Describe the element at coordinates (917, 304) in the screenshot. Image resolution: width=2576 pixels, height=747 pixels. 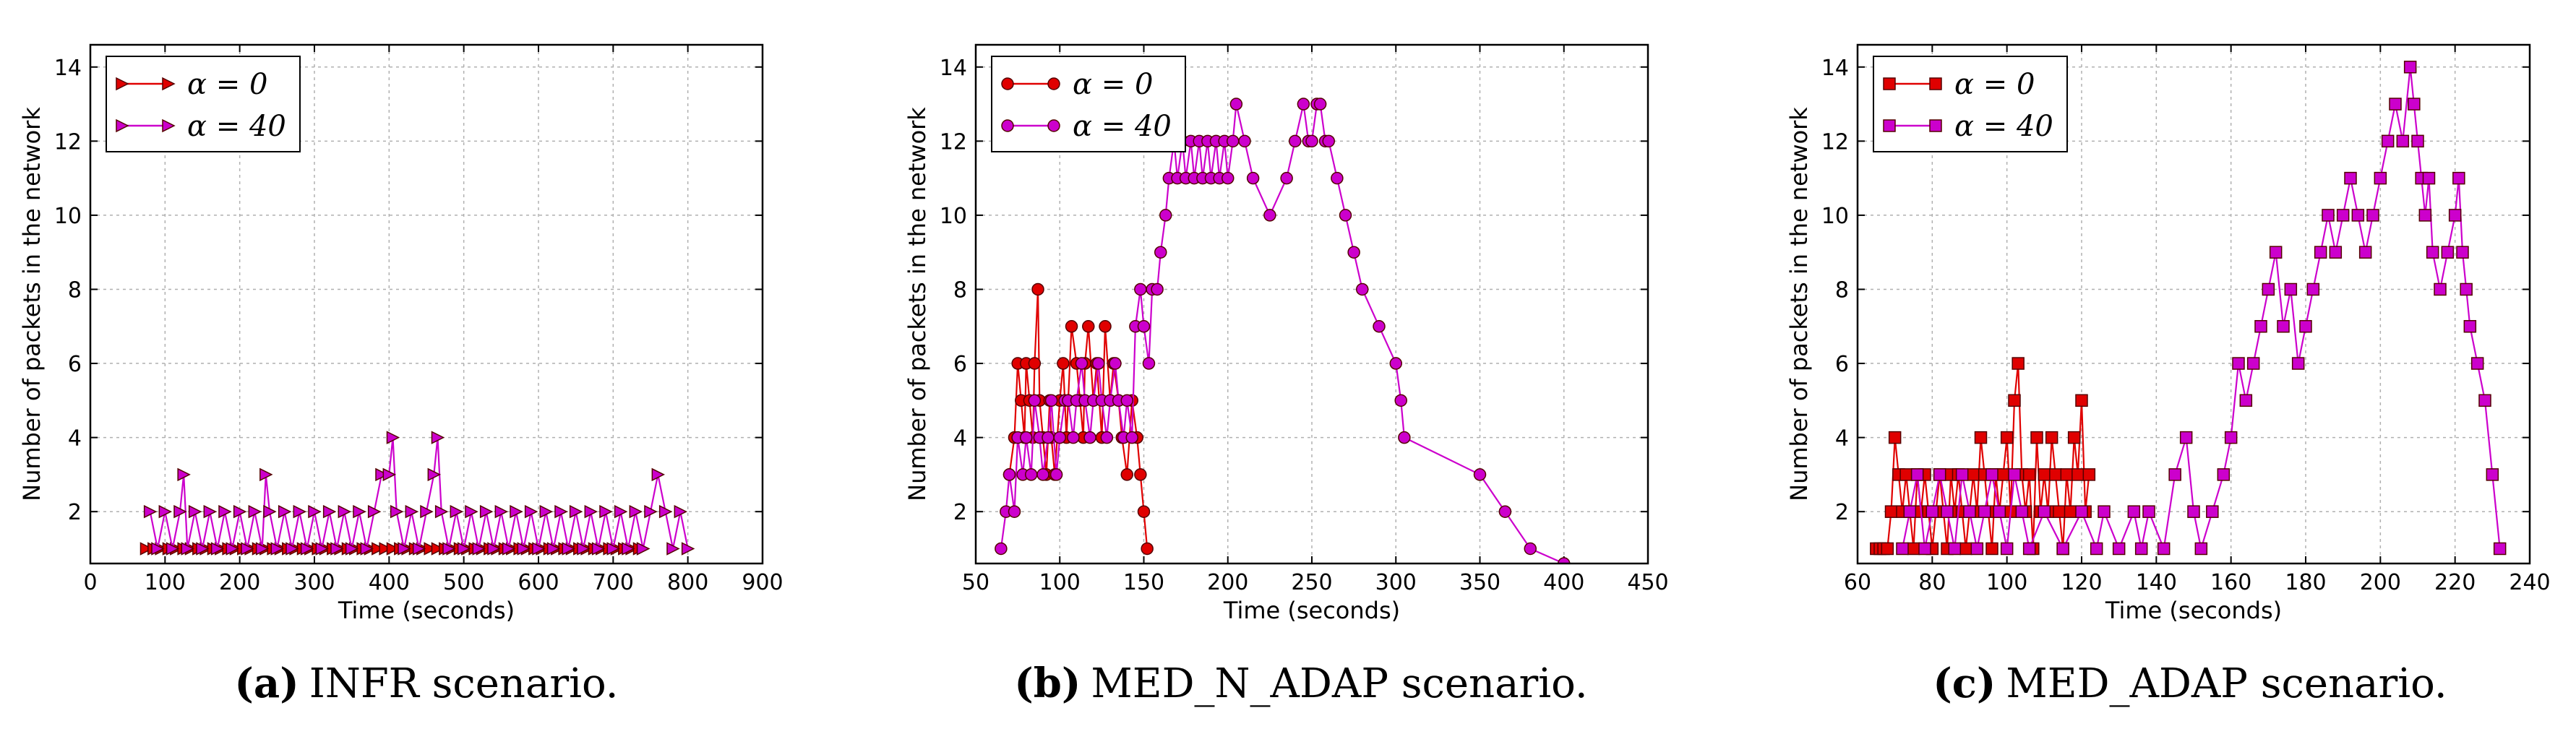
I see `y-axis-label: Number of packets in the network` at that location.